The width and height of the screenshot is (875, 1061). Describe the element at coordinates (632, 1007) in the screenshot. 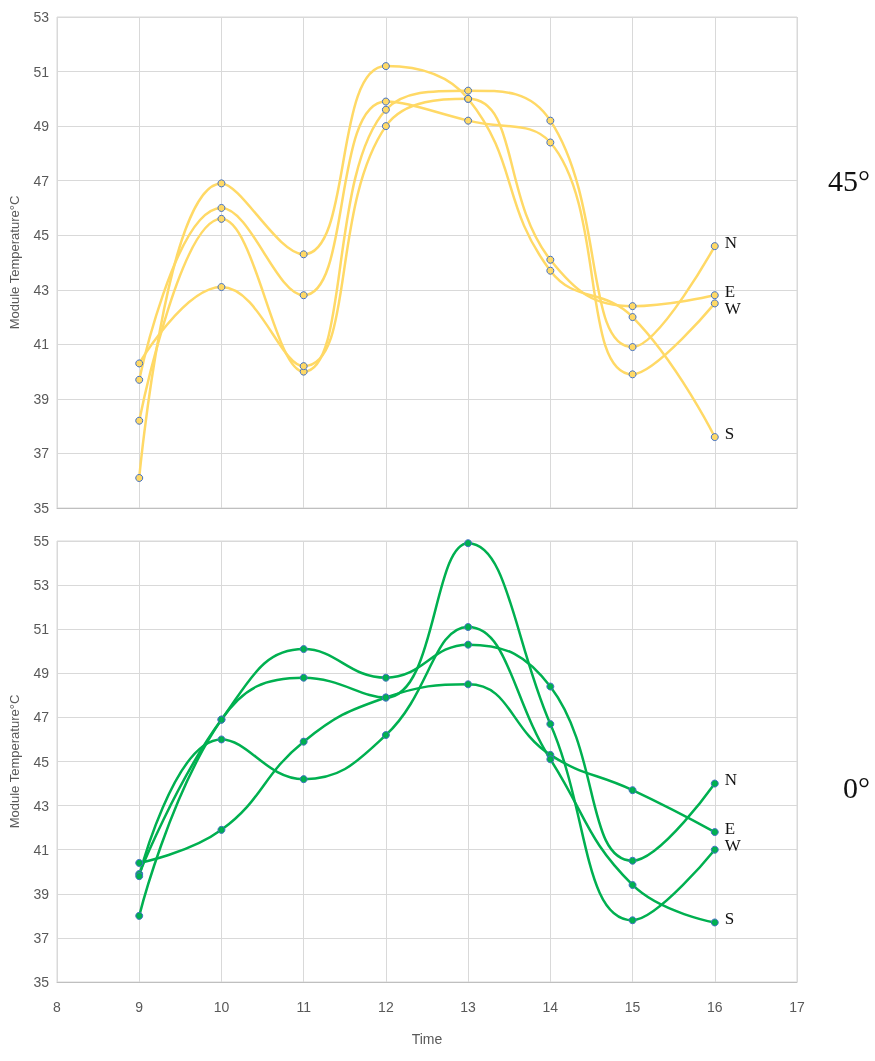

I see `x-tick-label: 15` at that location.